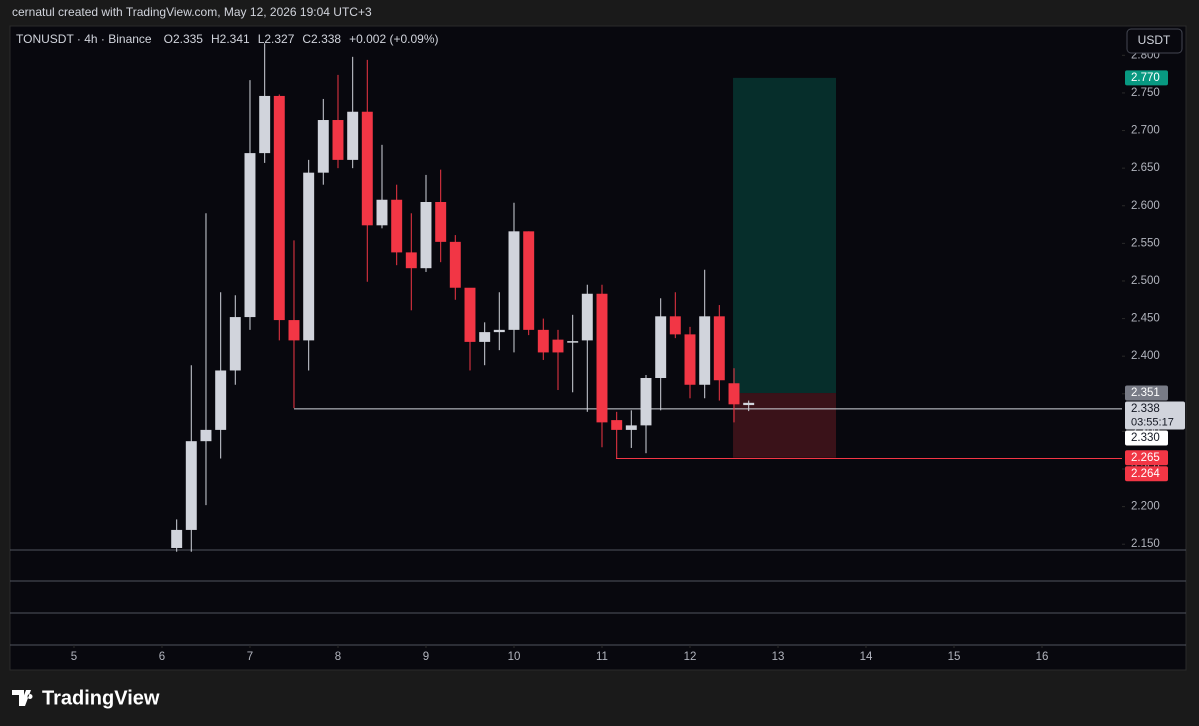 The width and height of the screenshot is (1199, 726). What do you see at coordinates (1145, 93) in the screenshot?
I see `y-tick-label: 2.750` at bounding box center [1145, 93].